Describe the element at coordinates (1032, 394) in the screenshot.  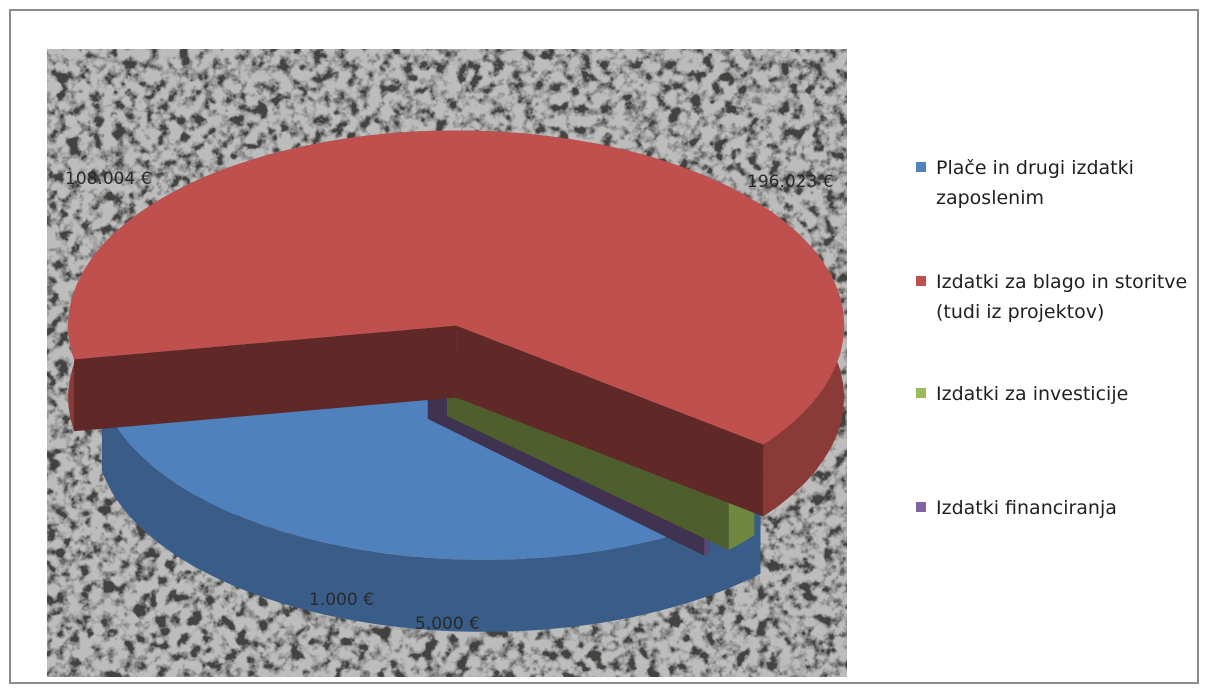
I see `legend-label: Izdatki za investicije` at that location.